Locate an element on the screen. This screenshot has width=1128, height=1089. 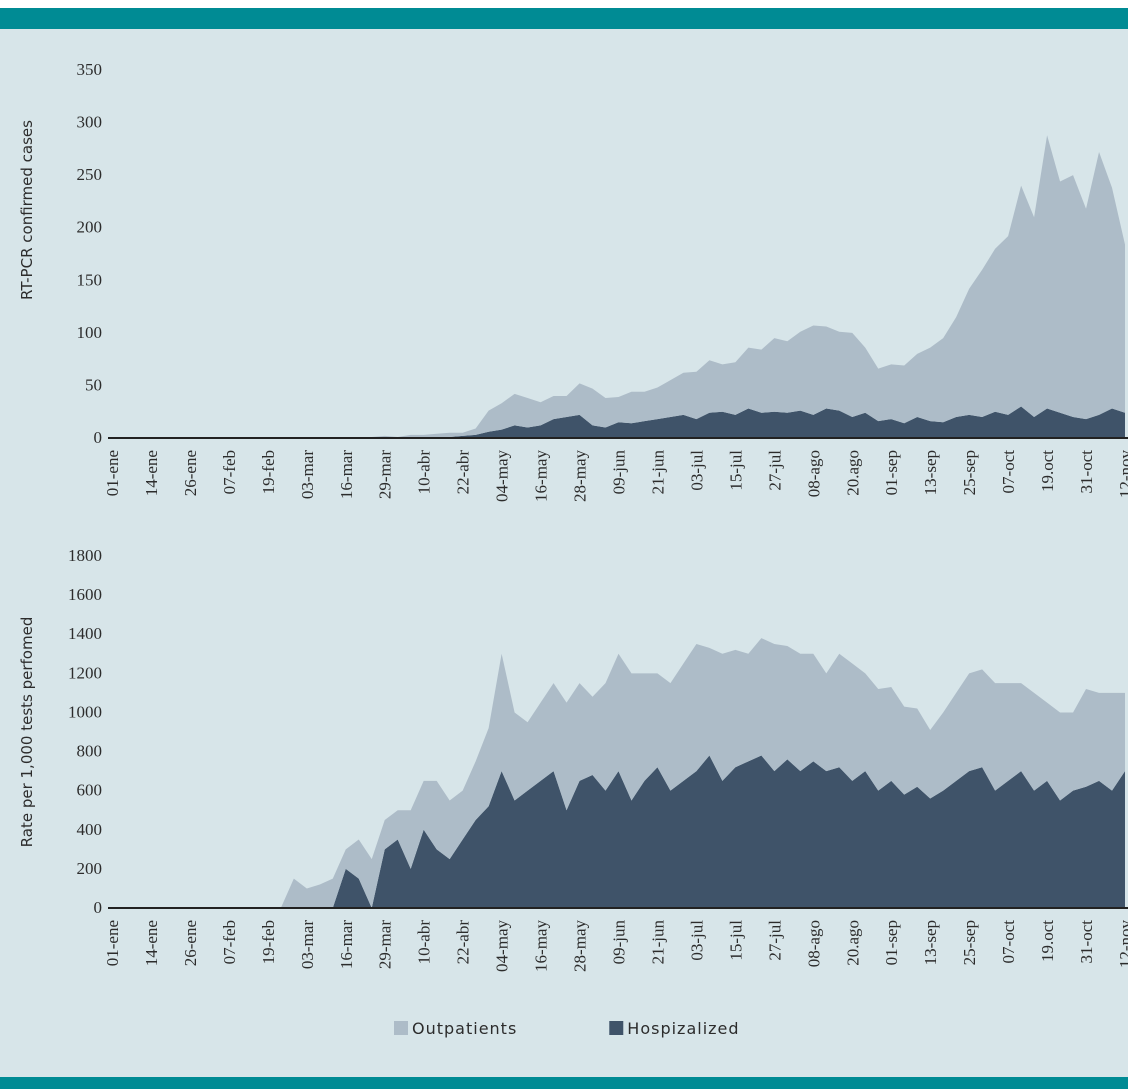
bottom-band is located at coordinates (564, 1083).